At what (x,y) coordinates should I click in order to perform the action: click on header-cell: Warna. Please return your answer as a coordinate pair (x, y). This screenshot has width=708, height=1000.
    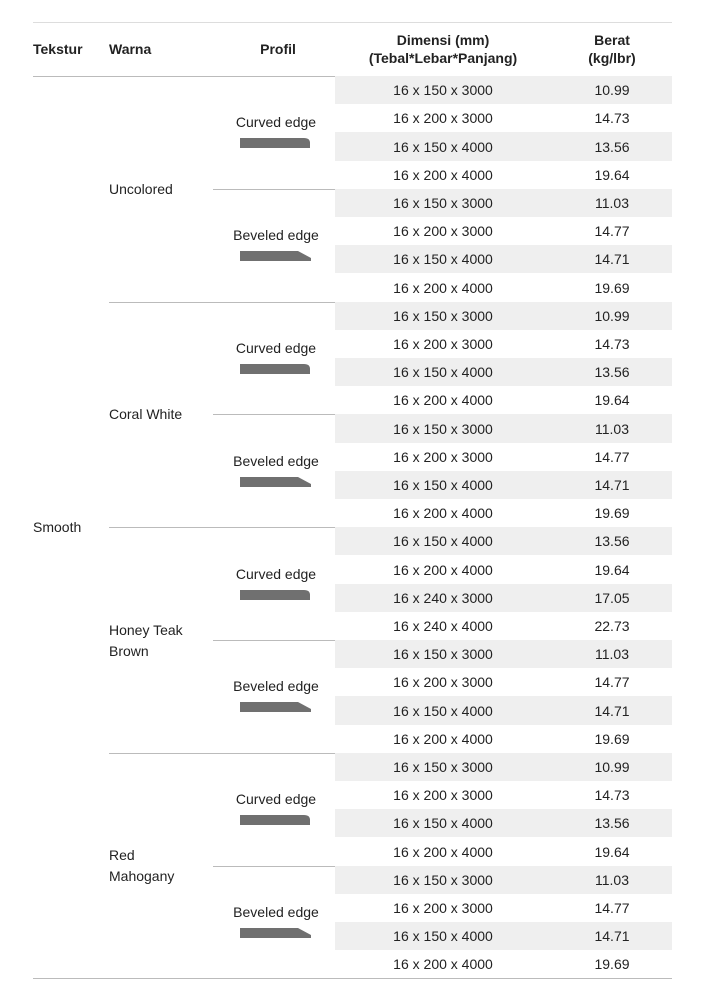
    Looking at the image, I should click on (130, 49).